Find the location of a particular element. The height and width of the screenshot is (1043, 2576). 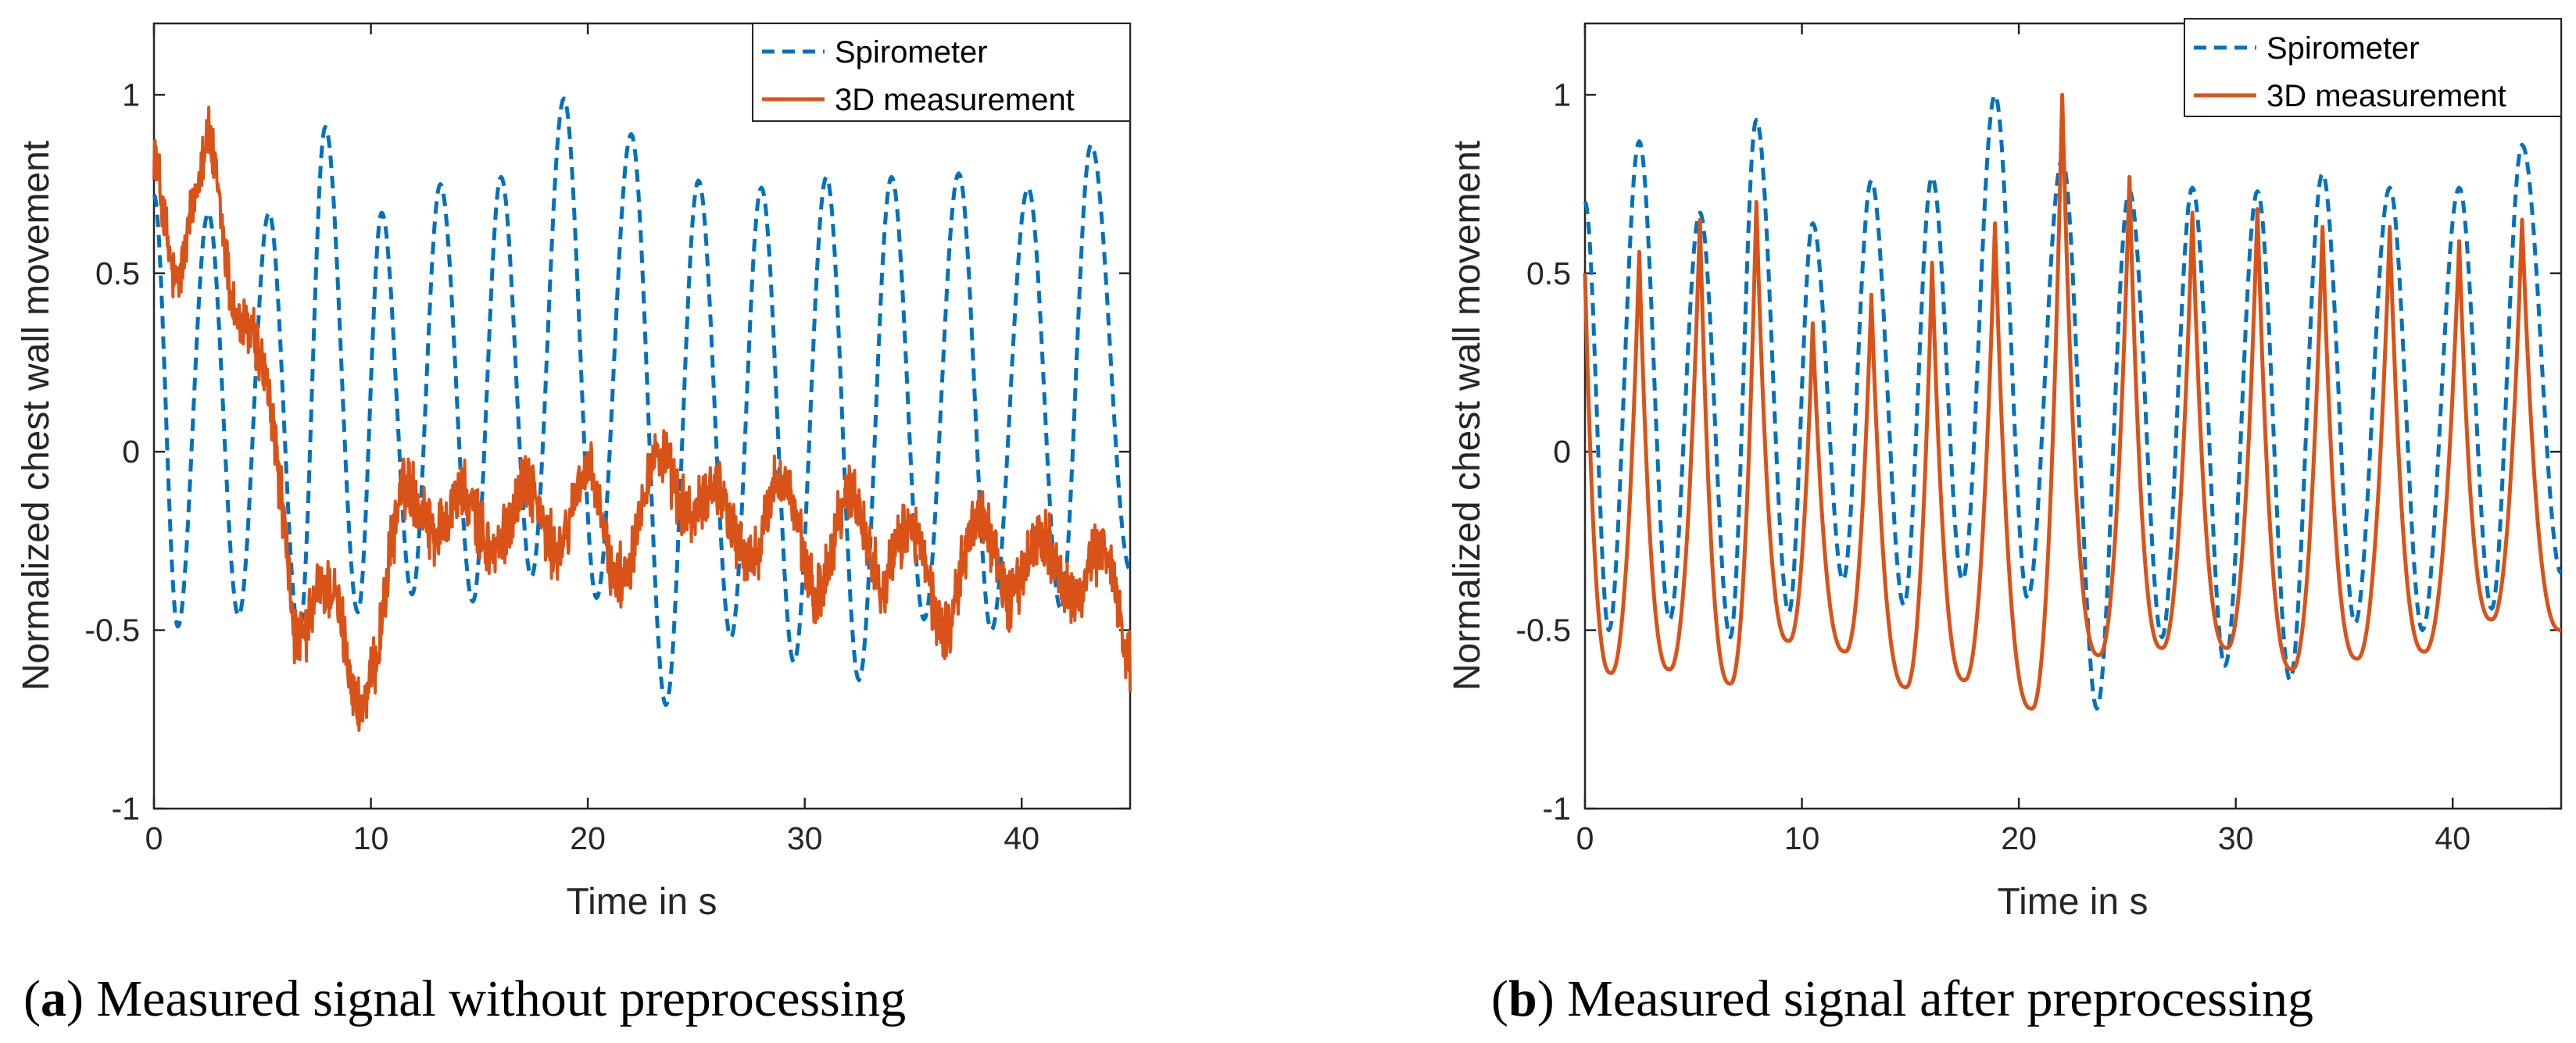

x-tick-labels-a: 0 10 20 30 40 is located at coordinates (592, 838).